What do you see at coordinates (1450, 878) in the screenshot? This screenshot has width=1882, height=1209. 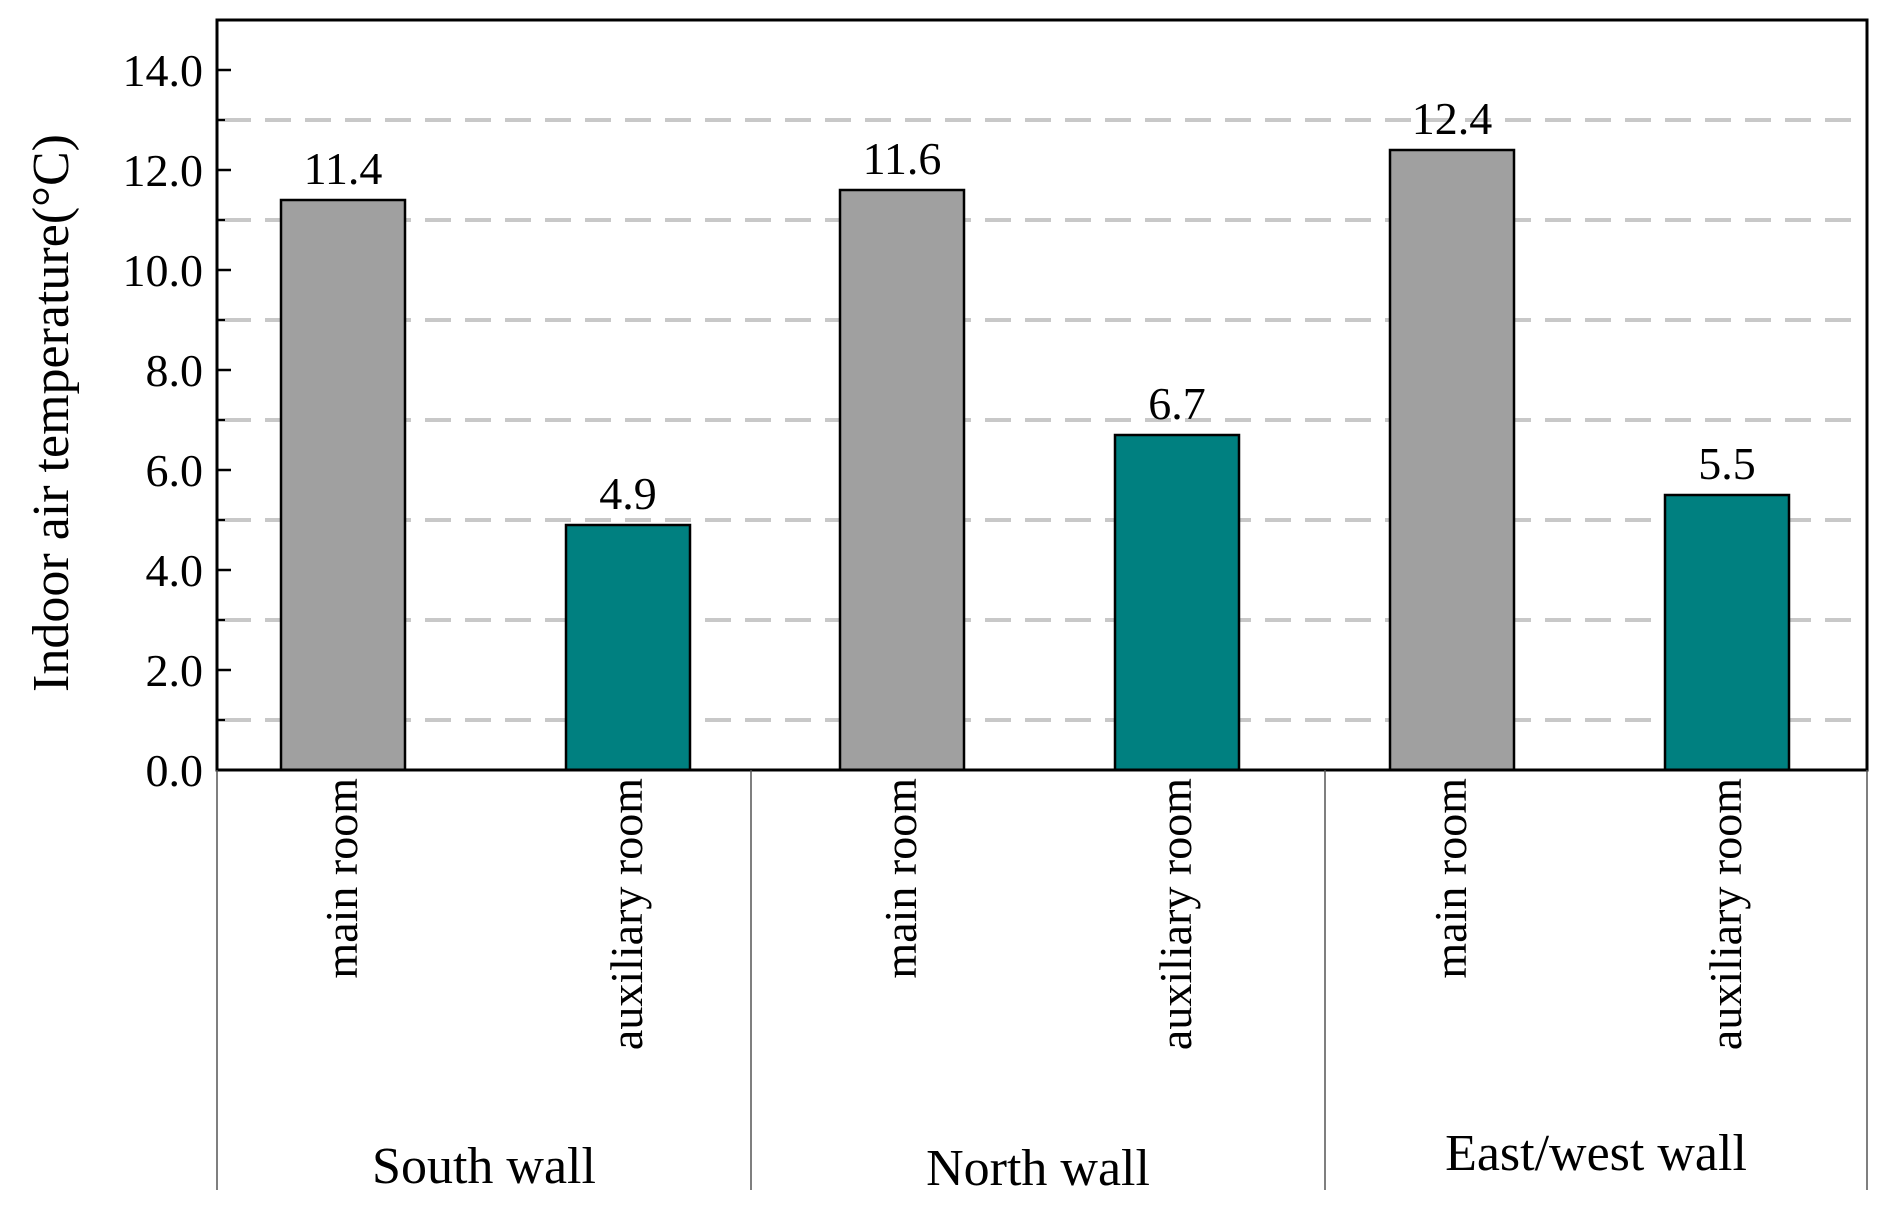 I see `category-label-2-0: main room` at bounding box center [1450, 878].